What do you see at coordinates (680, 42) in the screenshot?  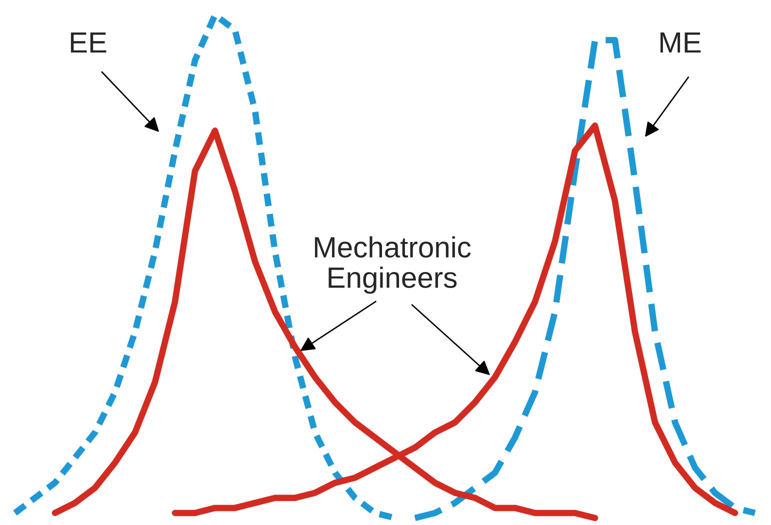 I see `annotation: ME` at bounding box center [680, 42].